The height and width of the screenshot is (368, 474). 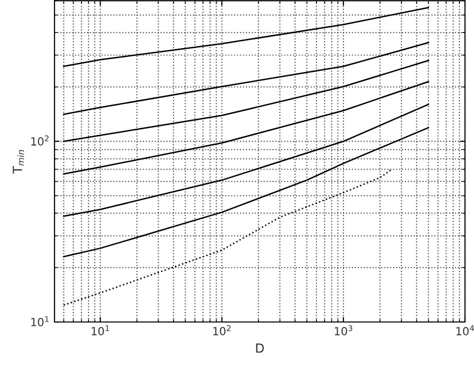 What do you see at coordinates (260, 348) in the screenshot?
I see `x-axis-title: D` at bounding box center [260, 348].